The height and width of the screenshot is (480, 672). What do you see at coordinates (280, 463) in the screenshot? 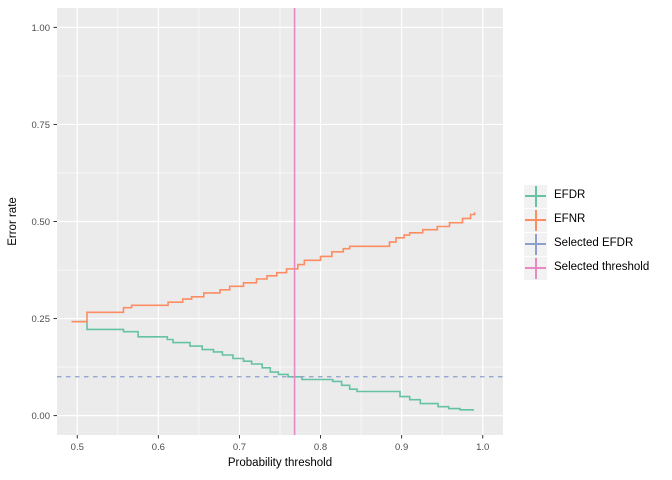
I see `x-axis-title: Probability threshold` at bounding box center [280, 463].